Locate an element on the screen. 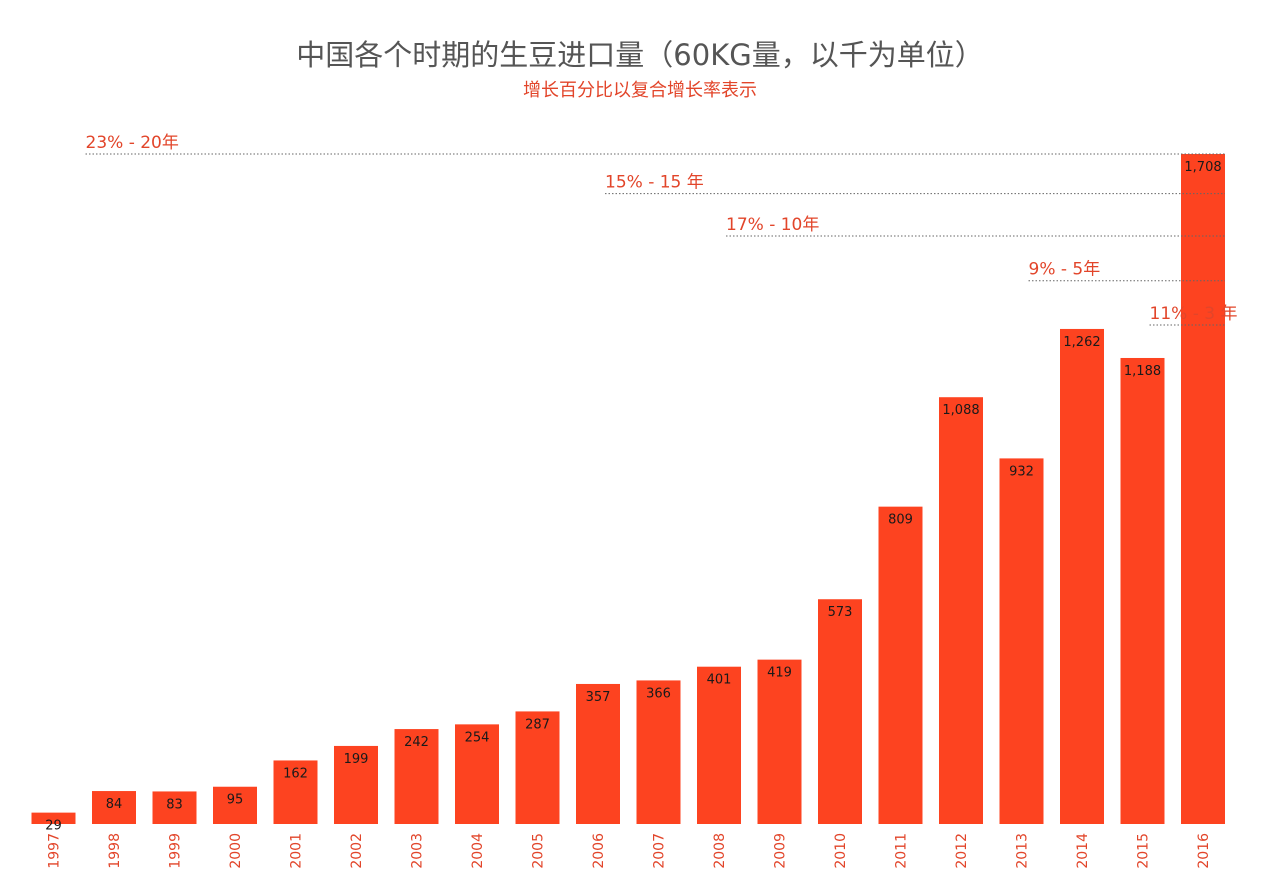  bar-2013 is located at coordinates (1021, 641).